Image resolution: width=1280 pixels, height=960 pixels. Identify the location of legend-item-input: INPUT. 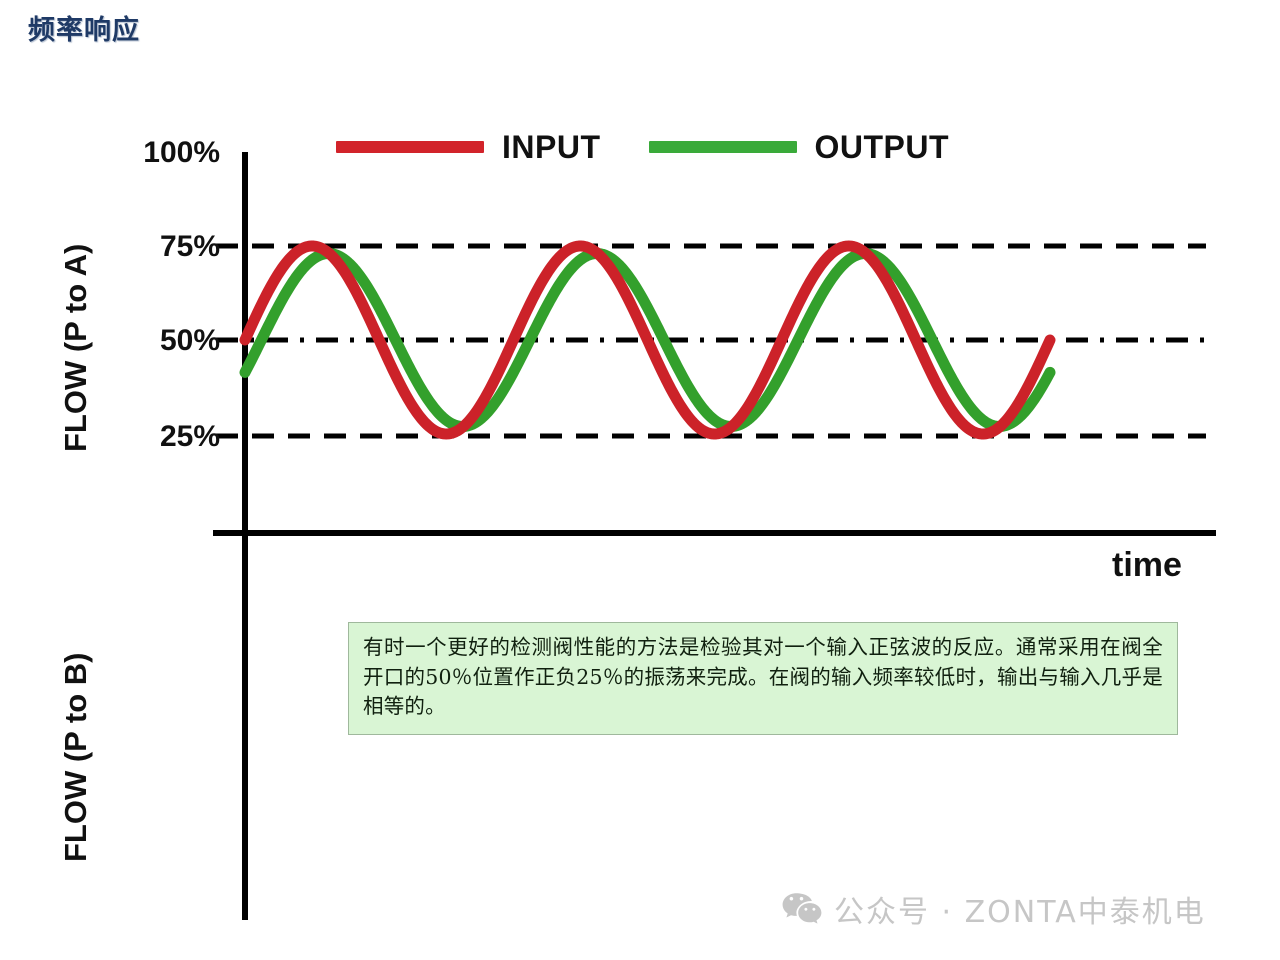
(468, 147).